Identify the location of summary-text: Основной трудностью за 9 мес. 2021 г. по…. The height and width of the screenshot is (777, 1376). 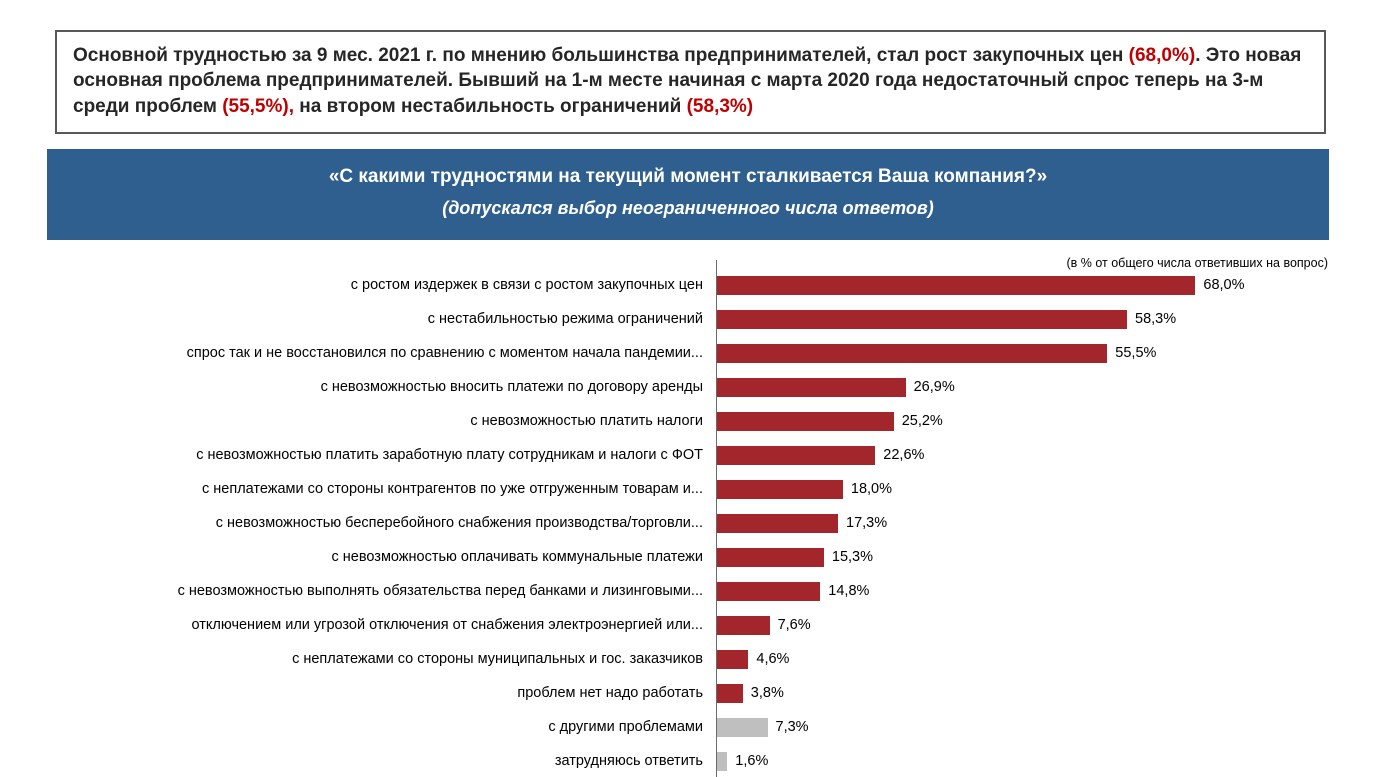
(687, 81).